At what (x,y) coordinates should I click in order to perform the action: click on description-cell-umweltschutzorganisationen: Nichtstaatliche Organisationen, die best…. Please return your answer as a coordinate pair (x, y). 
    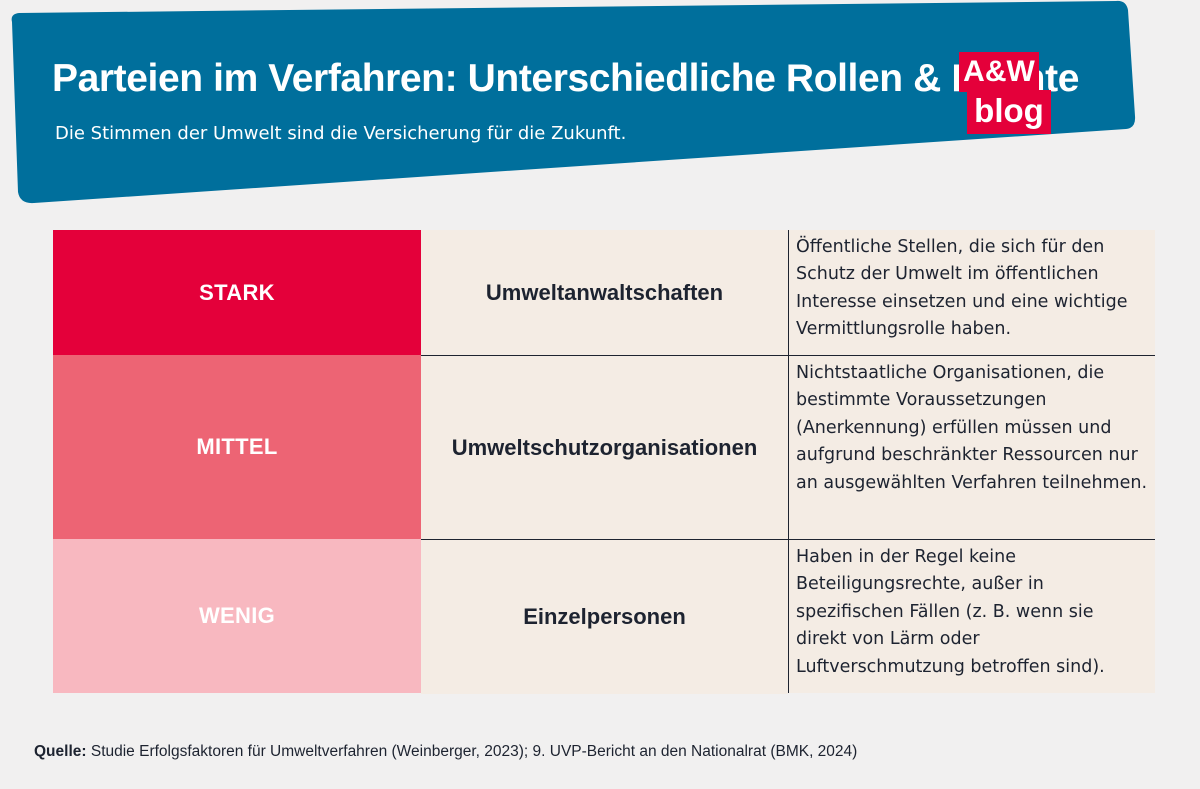
    Looking at the image, I should click on (971, 447).